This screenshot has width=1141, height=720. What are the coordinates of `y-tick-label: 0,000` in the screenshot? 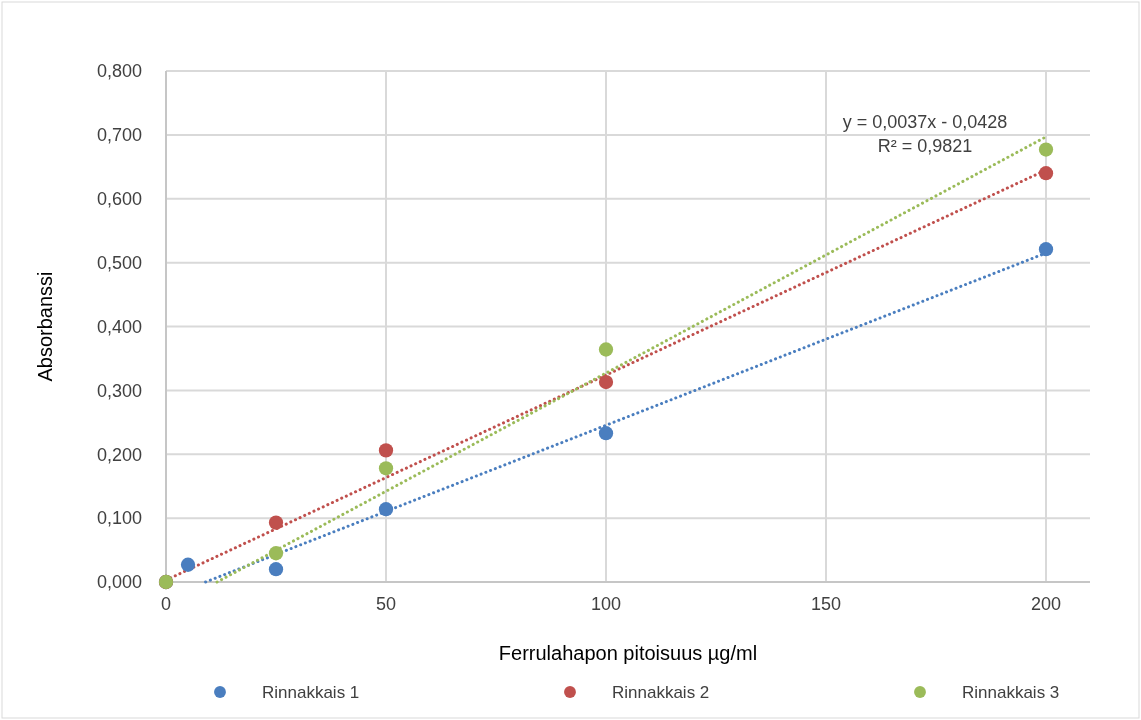 It's located at (119, 582).